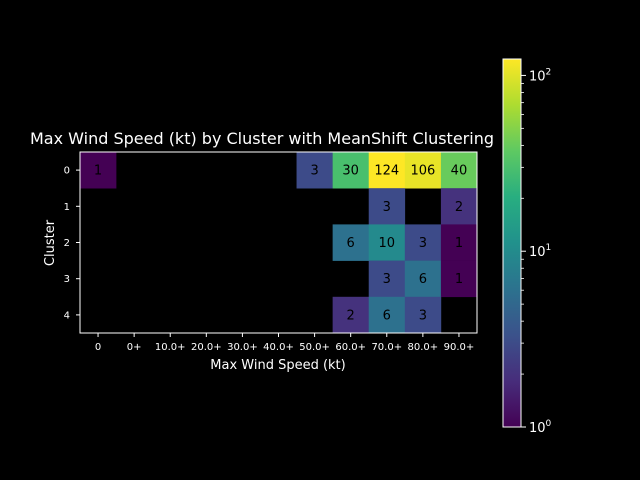 The width and height of the screenshot is (640, 480). I want to click on x-tick-label: 10.0+, so click(170, 347).